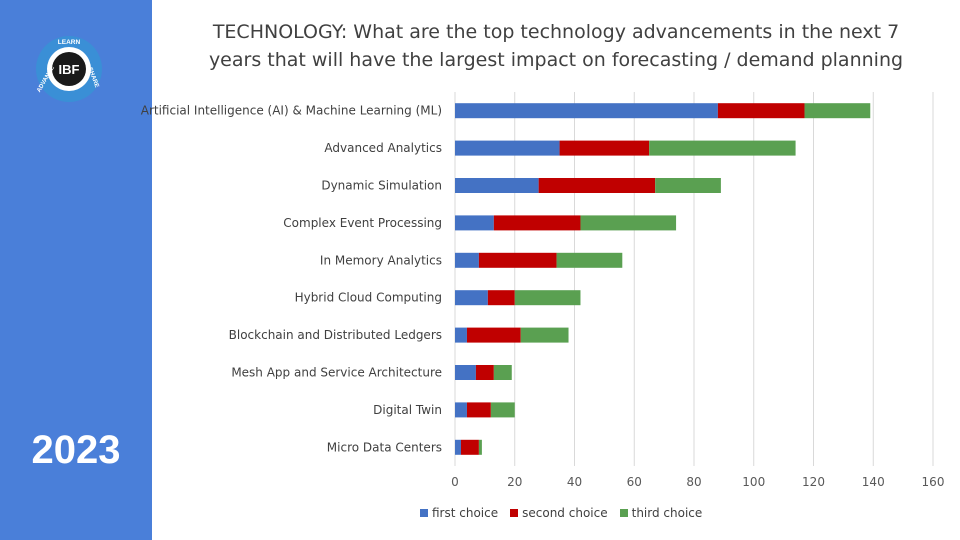  What do you see at coordinates (514, 513) in the screenshot?
I see `legend-swatch-second-choice` at bounding box center [514, 513].